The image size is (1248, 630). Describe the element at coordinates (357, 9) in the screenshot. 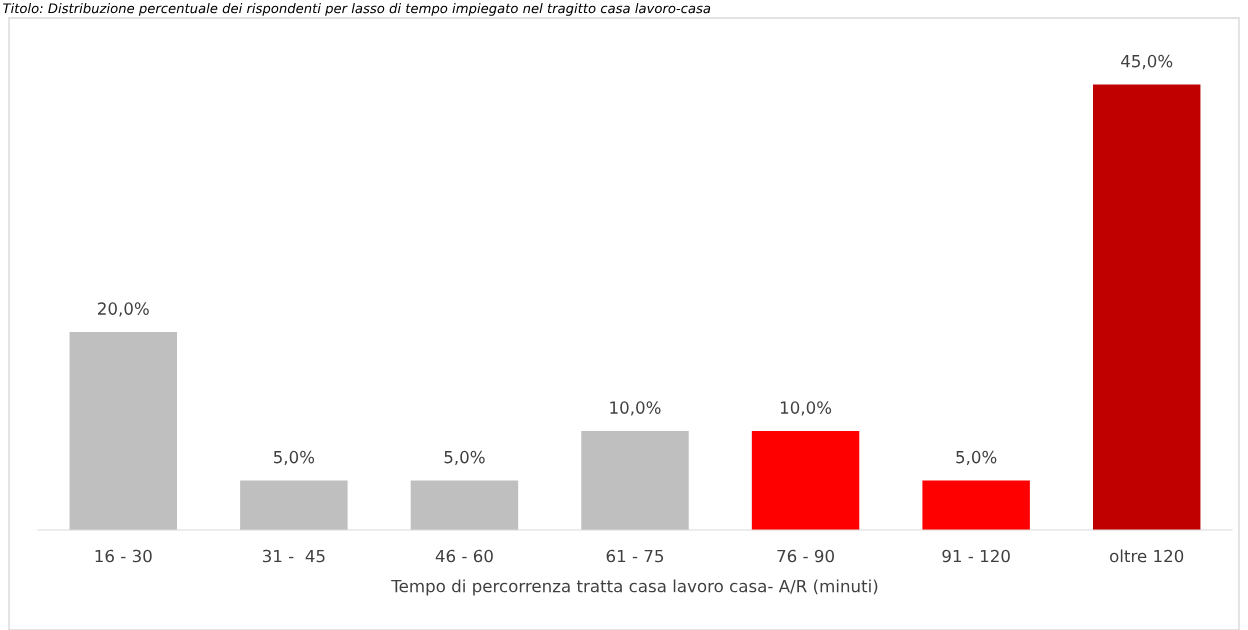

I see `chart-title: Titolo: Distribuzione percentuale dei rispondenti per lasso di tempo impiegato nel tragitto casa lavoro-casa` at that location.